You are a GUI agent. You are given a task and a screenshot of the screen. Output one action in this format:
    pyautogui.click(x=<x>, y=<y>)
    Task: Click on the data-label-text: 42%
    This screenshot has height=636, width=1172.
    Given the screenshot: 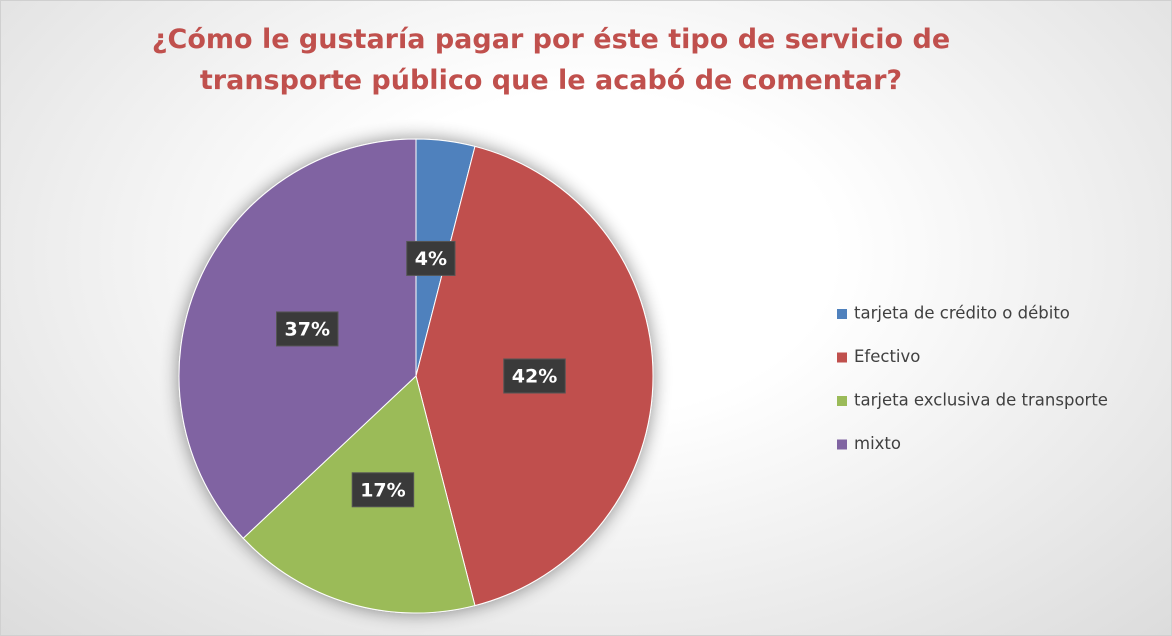 What is the action you would take?
    pyautogui.click(x=534, y=377)
    